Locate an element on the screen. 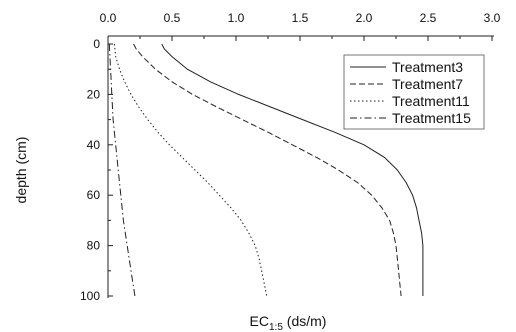  x-tick-label: 0.0 is located at coordinates (108, 18).